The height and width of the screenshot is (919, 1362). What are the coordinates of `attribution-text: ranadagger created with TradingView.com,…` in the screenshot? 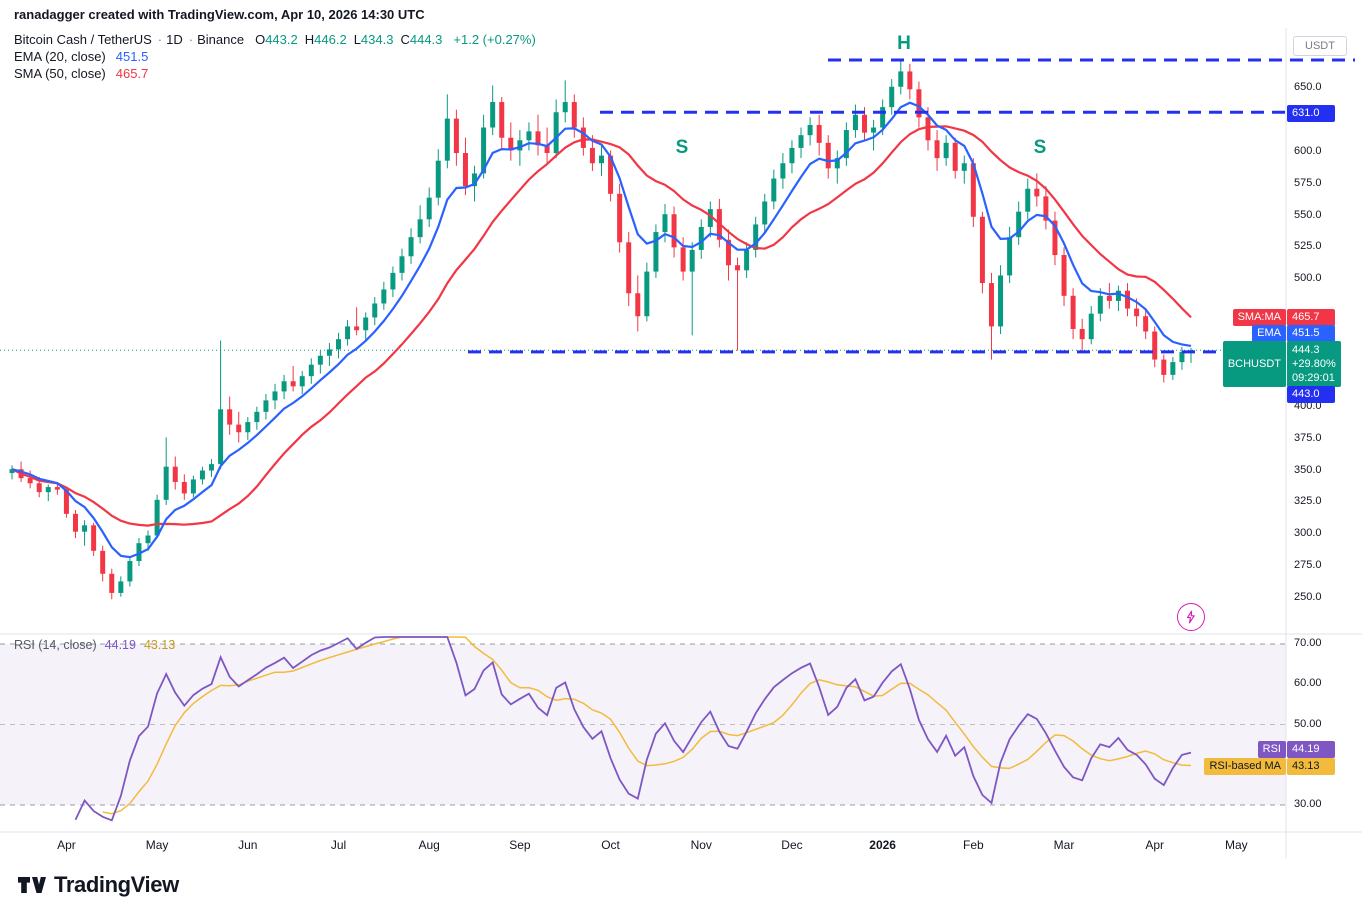 It's located at (219, 14).